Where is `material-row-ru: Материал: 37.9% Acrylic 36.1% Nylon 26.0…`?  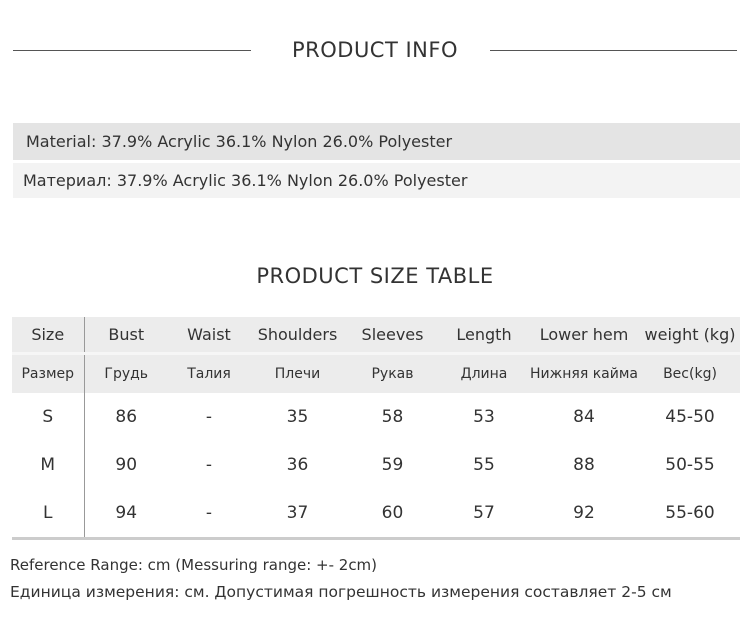 material-row-ru: Материал: 37.9% Acrylic 36.1% Nylon 26.0… is located at coordinates (376, 180).